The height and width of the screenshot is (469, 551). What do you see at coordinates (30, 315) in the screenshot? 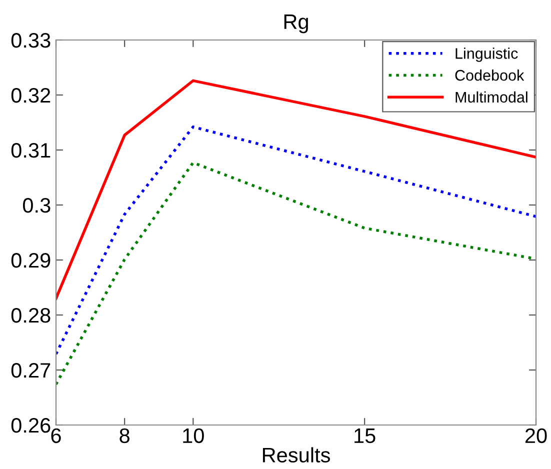
I see `y-tick-label: 0.28` at bounding box center [30, 315].